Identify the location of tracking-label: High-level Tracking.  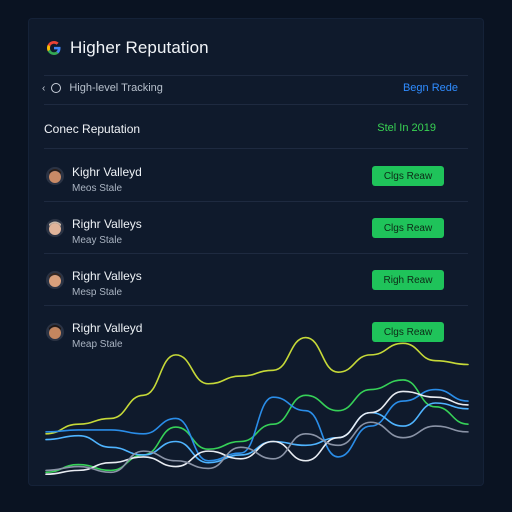
(116, 88).